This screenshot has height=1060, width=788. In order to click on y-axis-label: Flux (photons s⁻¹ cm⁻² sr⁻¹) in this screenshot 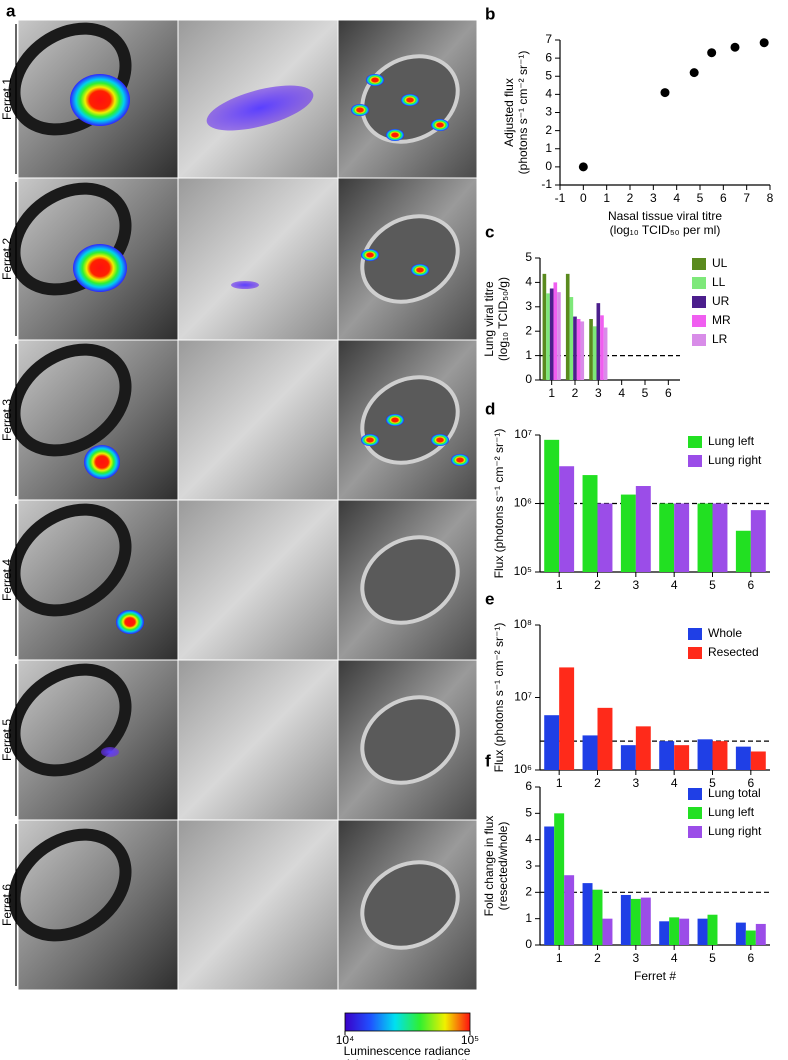, I will do `click(499, 504)`.